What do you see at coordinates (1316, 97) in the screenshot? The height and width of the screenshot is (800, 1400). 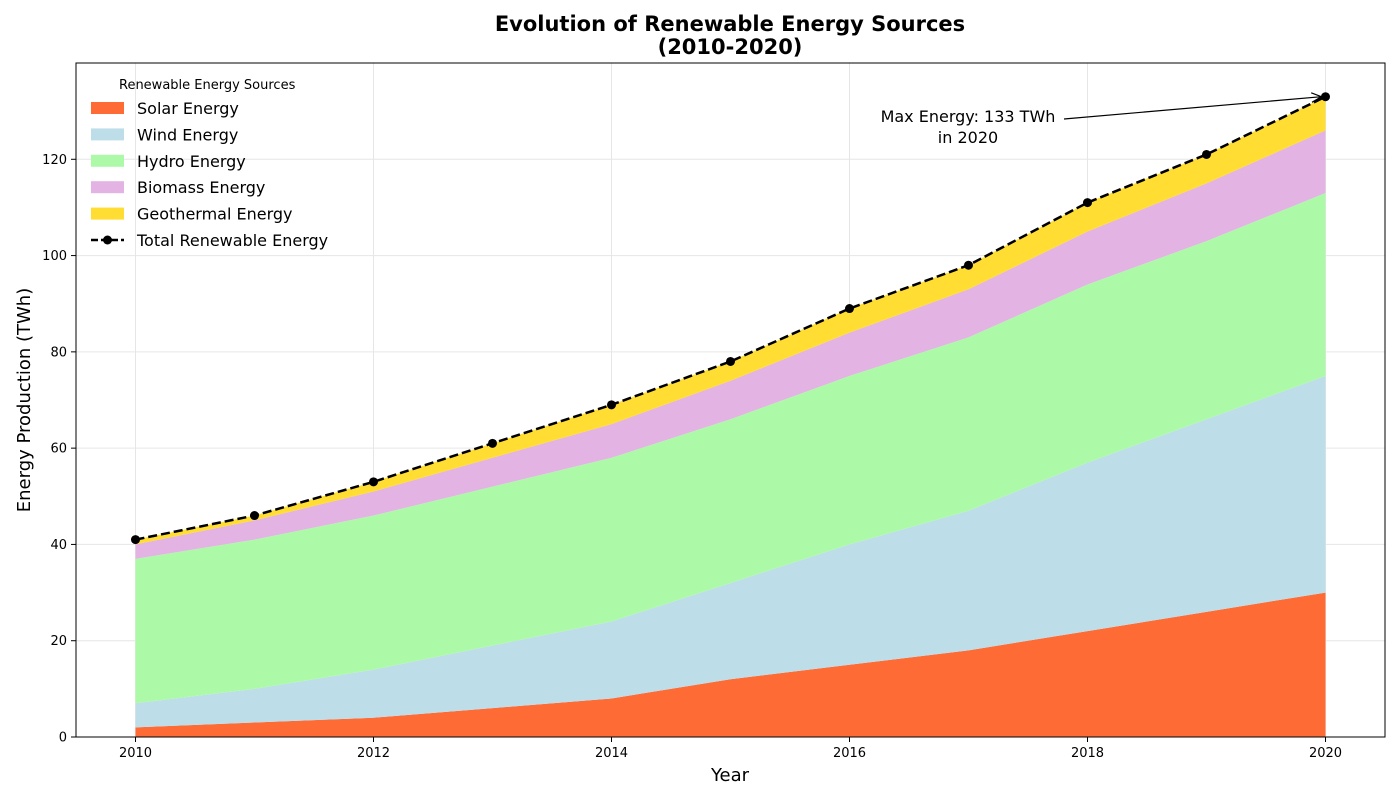 I see `annotation-arrow-head` at bounding box center [1316, 97].